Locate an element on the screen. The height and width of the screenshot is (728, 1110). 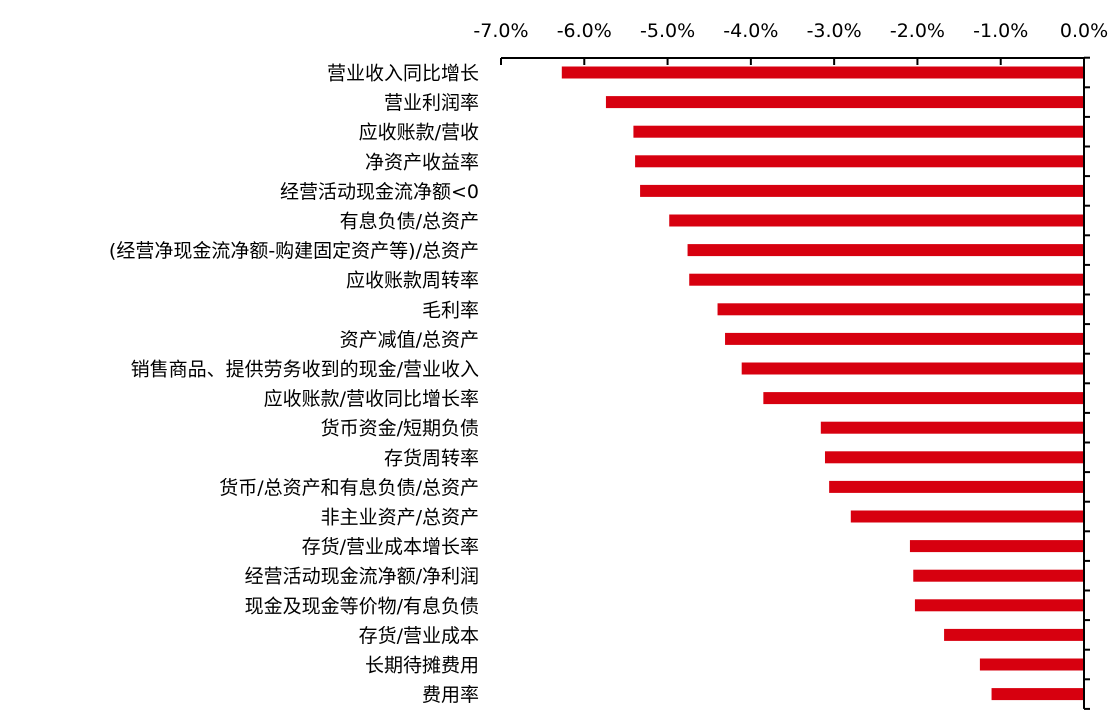
x-tick-label: -7.0% is located at coordinates (500, 31).